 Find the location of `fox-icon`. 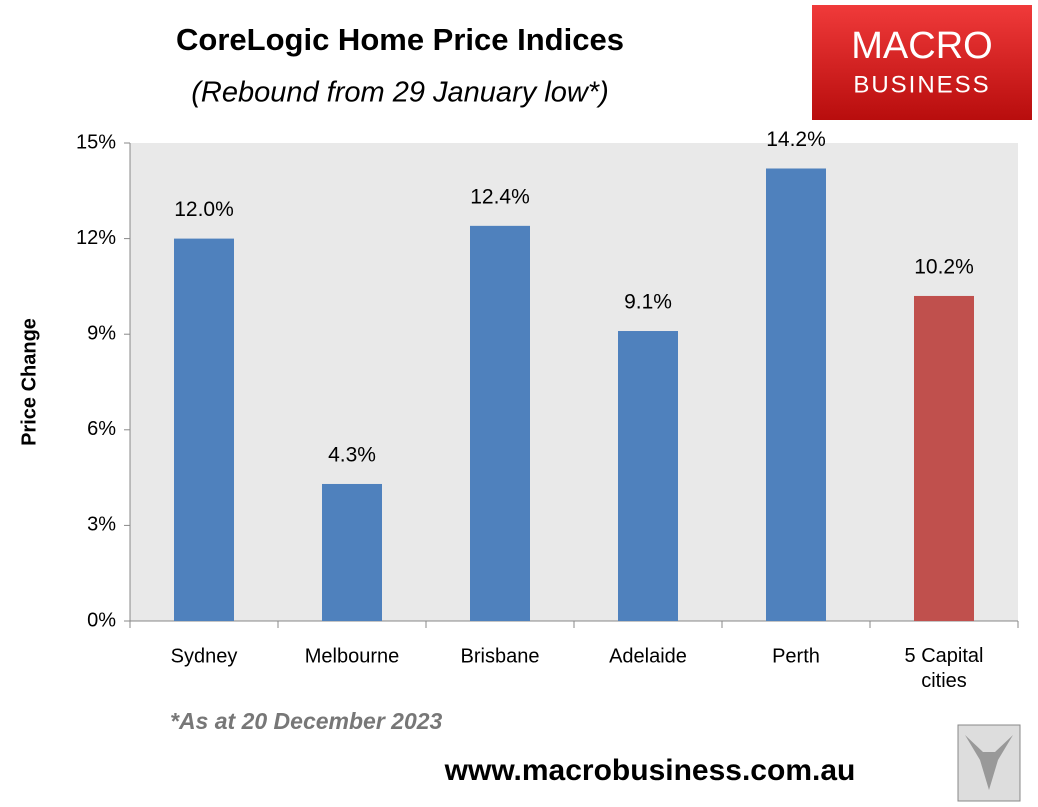

fox-icon is located at coordinates (989, 763).